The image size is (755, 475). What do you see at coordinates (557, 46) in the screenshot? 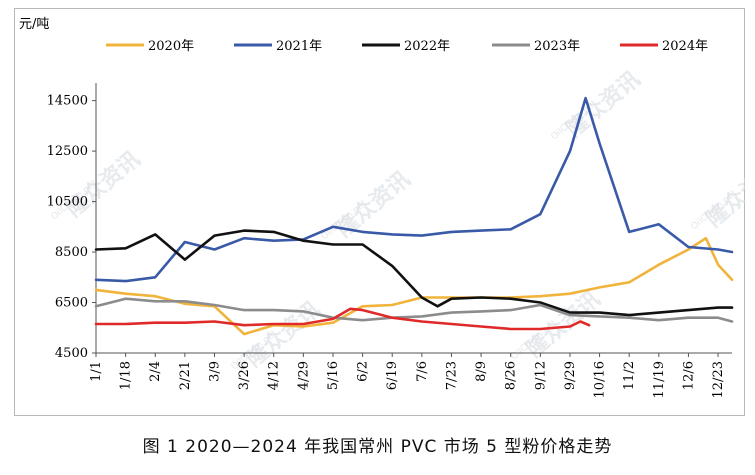
I see `legend-label: 2023年` at bounding box center [557, 46].